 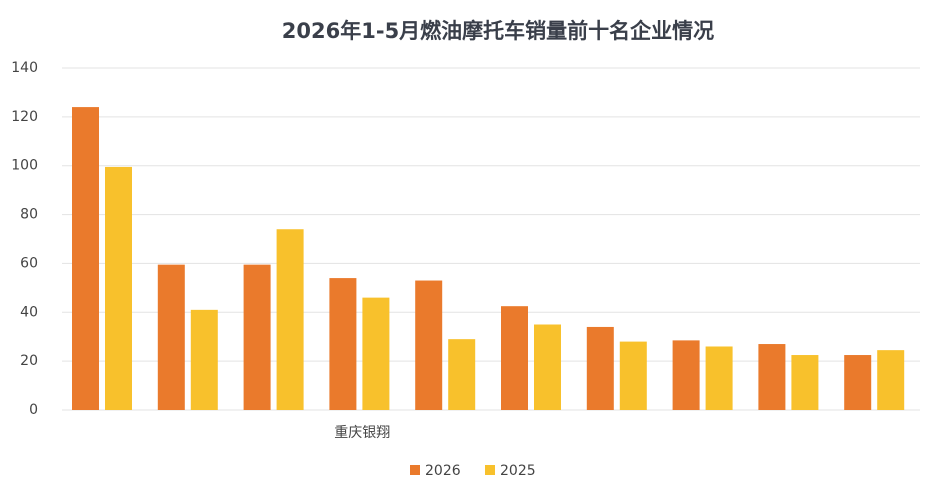 What do you see at coordinates (29, 215) in the screenshot?
I see `y-tick-label: 80` at bounding box center [29, 215].